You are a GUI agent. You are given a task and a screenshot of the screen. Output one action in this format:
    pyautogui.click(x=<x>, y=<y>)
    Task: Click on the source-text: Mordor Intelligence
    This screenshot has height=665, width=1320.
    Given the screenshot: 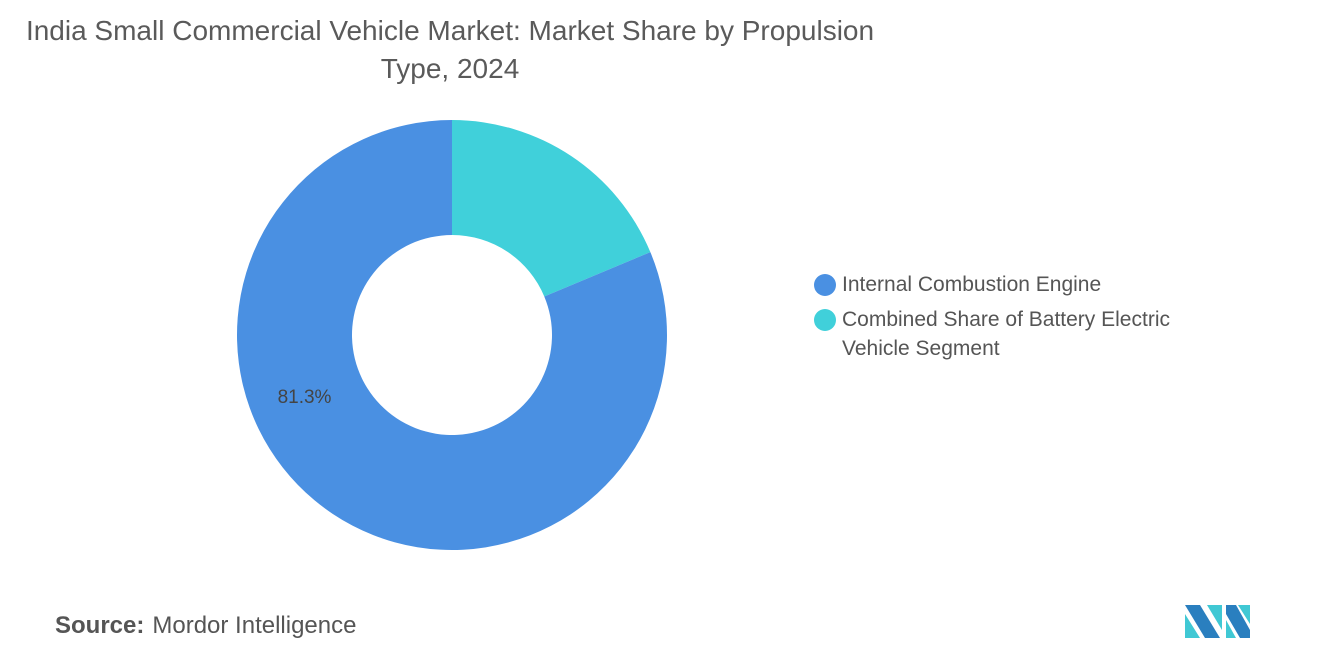 What is the action you would take?
    pyautogui.click(x=254, y=625)
    